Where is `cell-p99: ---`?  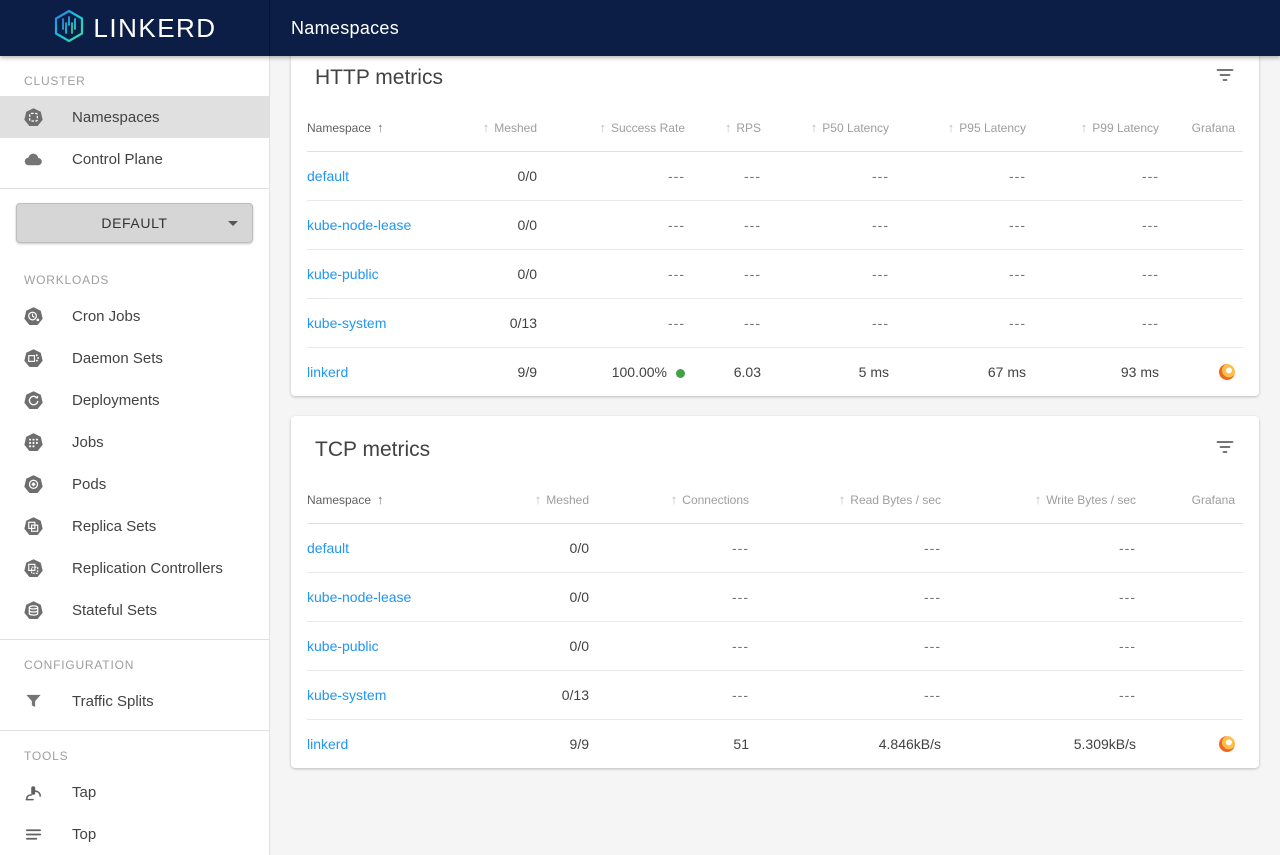 cell-p99: --- is located at coordinates (1092, 274).